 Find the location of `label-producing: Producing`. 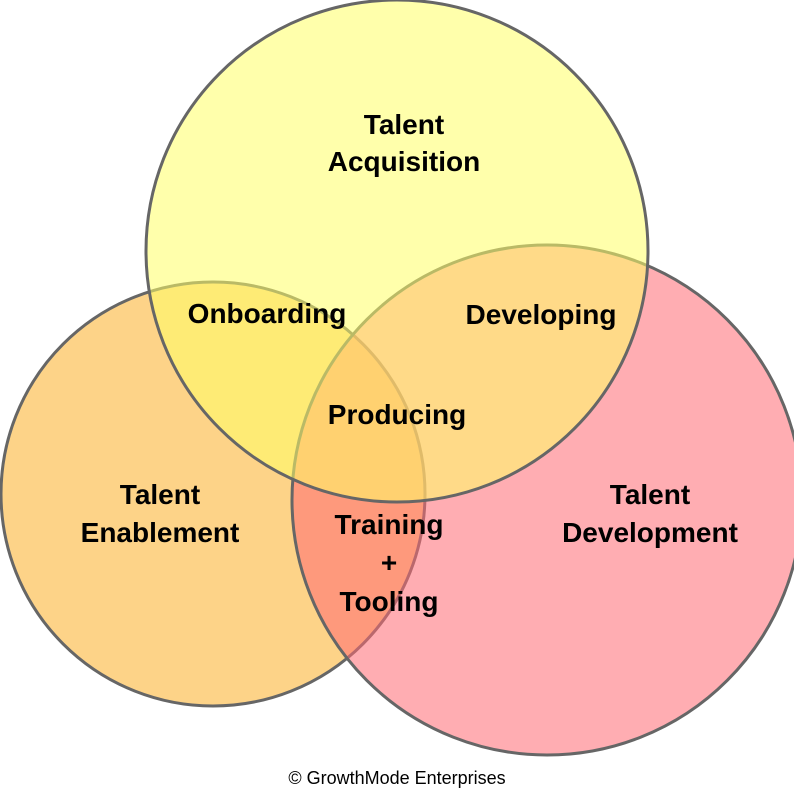

label-producing: Producing is located at coordinates (397, 414).